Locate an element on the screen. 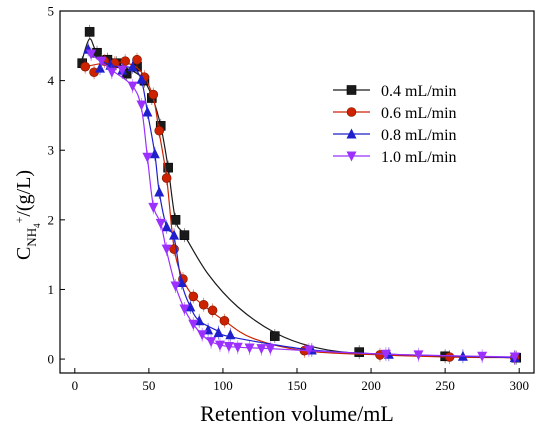 The image size is (550, 429). y-label-rest: /(g/L) is located at coordinates (24, 193).